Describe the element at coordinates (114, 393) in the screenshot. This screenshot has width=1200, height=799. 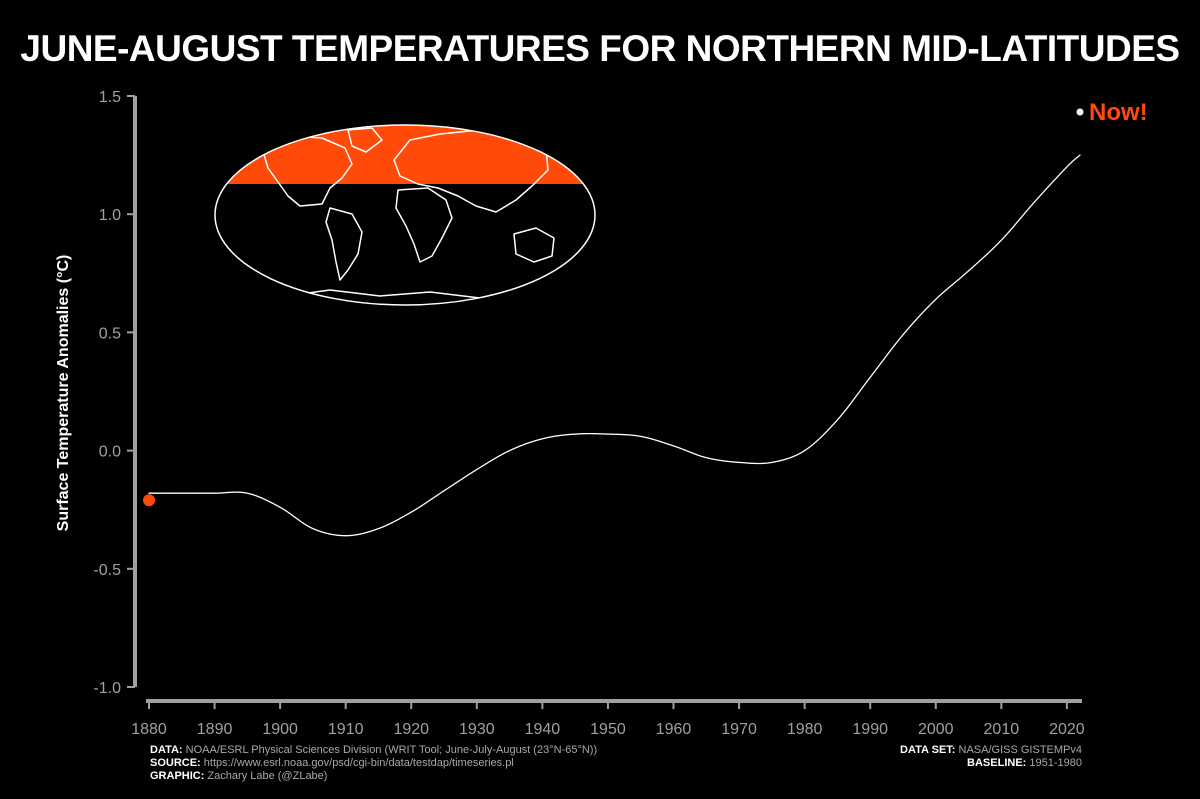
I see `y-ticks: -1.0 -0.5 0.0 0.5 1.0 1.5` at that location.